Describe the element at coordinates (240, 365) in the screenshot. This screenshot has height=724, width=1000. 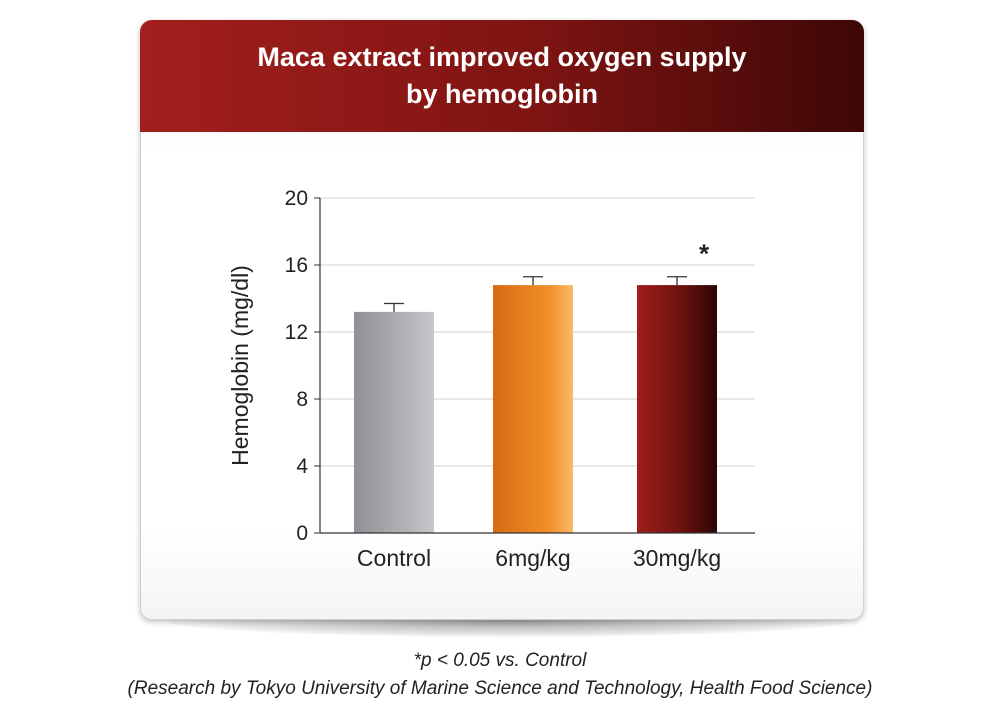
I see `y-axis-label: Hemoglobin (mg/dl)` at that location.